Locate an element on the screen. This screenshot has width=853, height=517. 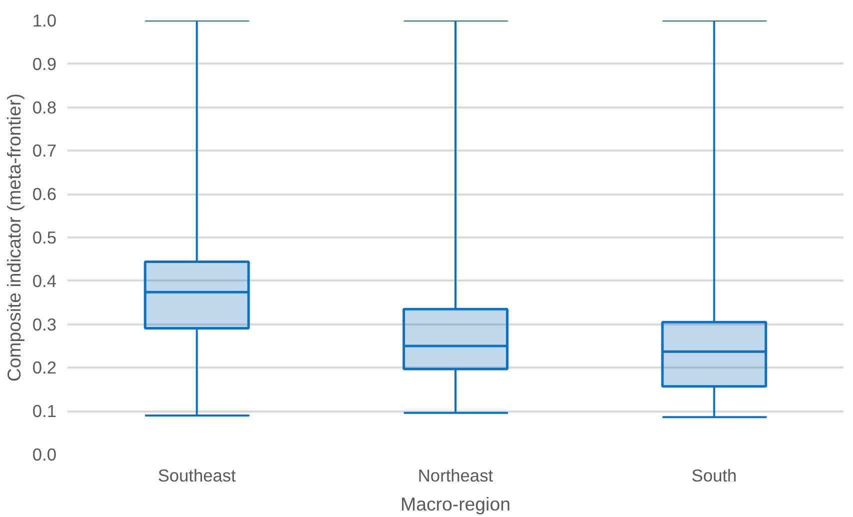
y-tick-label: 1.0 is located at coordinates (44, 20).